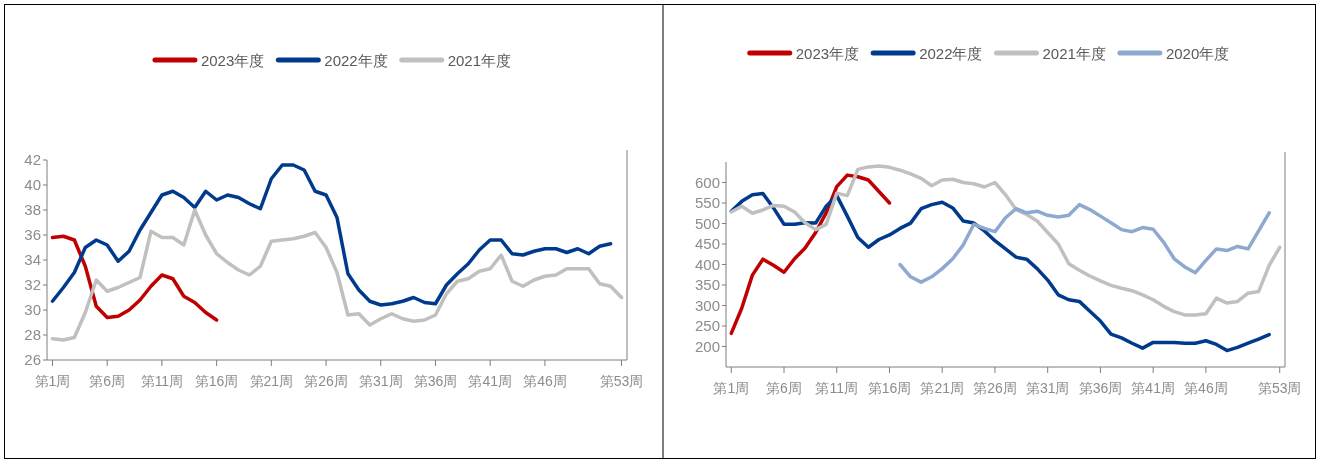 The height and width of the screenshot is (463, 1320). I want to click on y-tick-label: 34, so click(32, 259).